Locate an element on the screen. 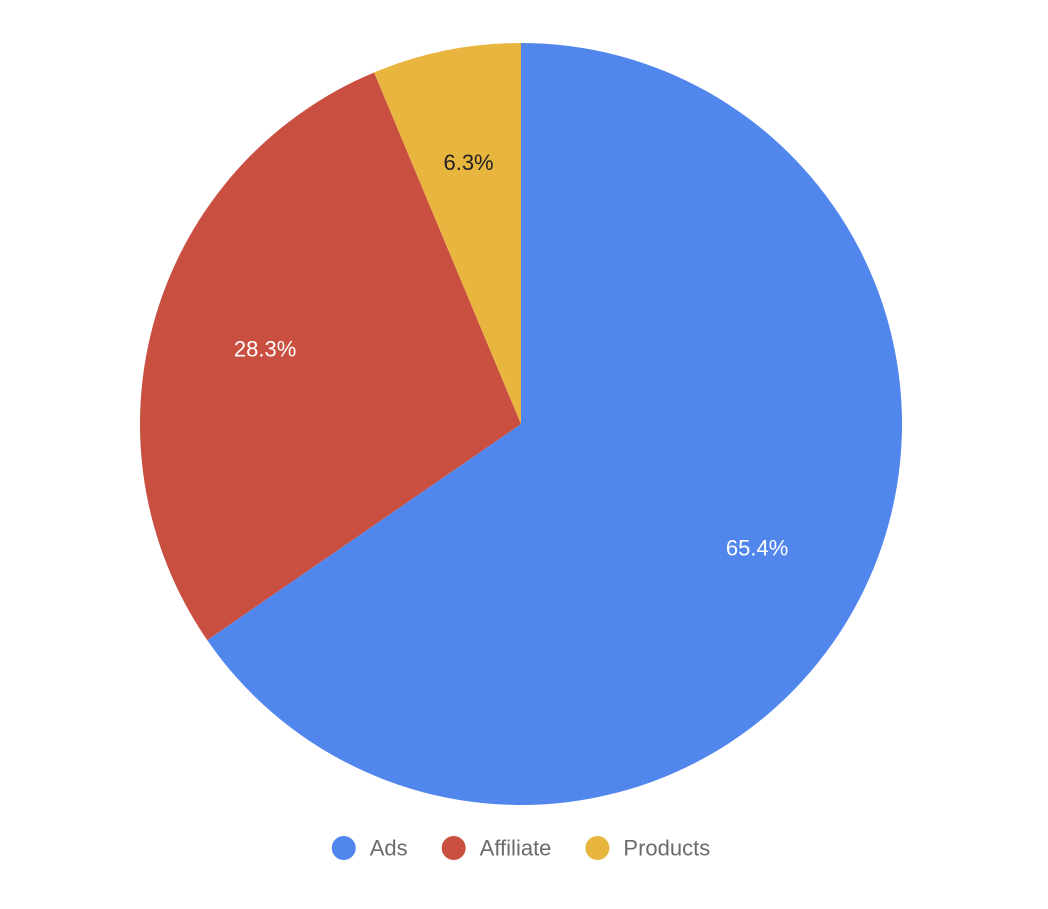 This screenshot has height=909, width=1048. legend: Ads Affiliate Products is located at coordinates (520, 848).